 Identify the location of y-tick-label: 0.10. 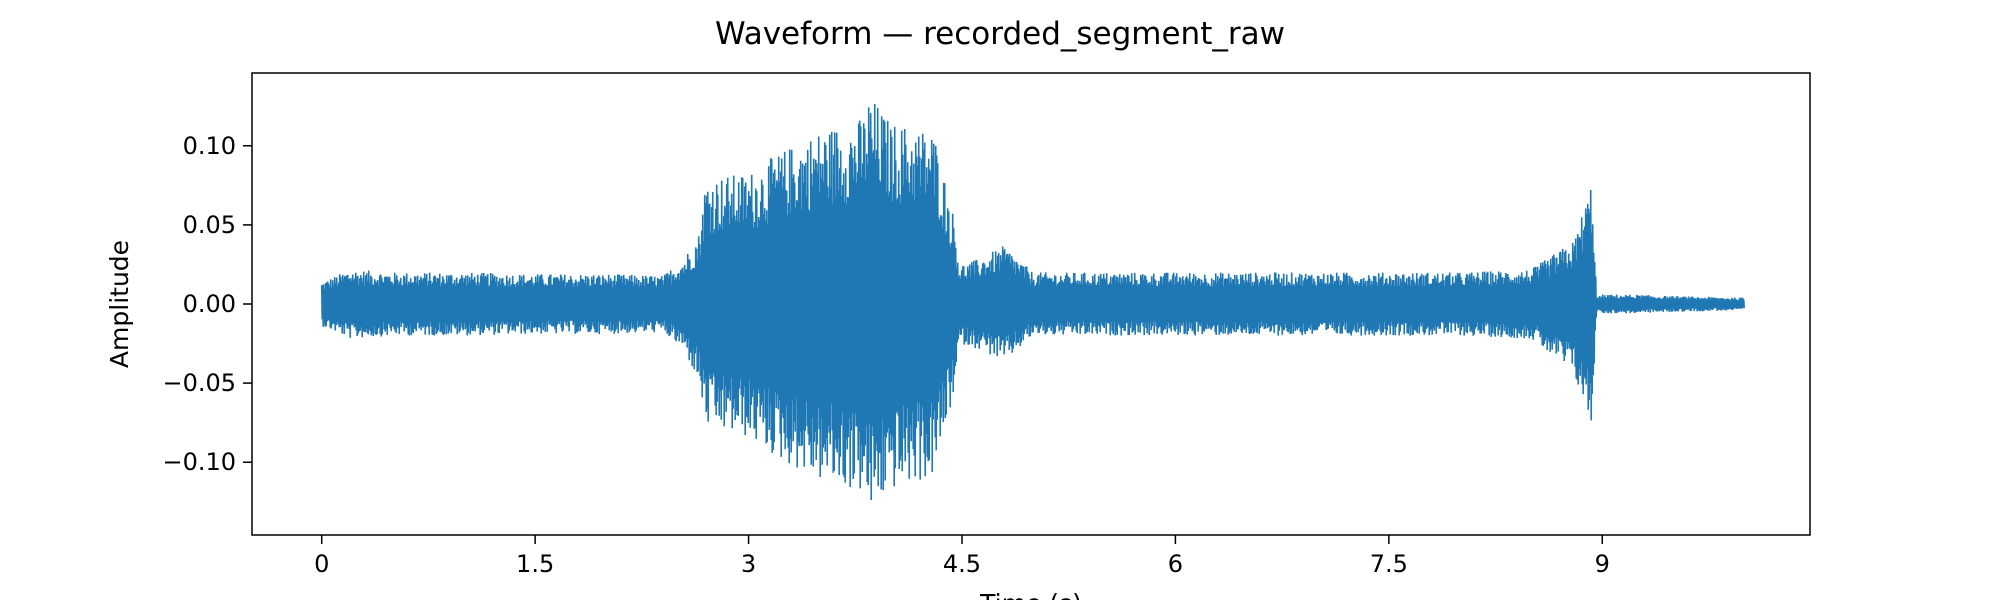
(209, 146).